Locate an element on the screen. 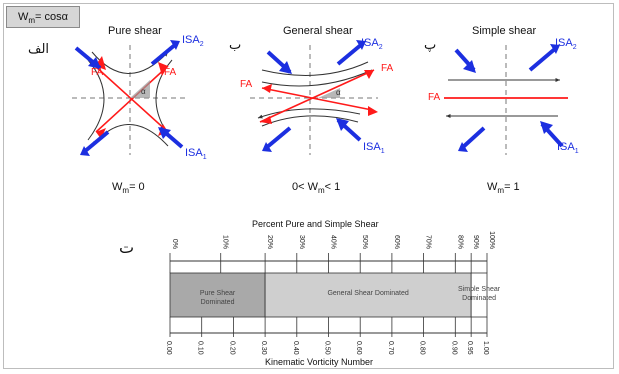 This screenshot has height=374, width=619. top-tick-label: 40% is located at coordinates (333, 242).